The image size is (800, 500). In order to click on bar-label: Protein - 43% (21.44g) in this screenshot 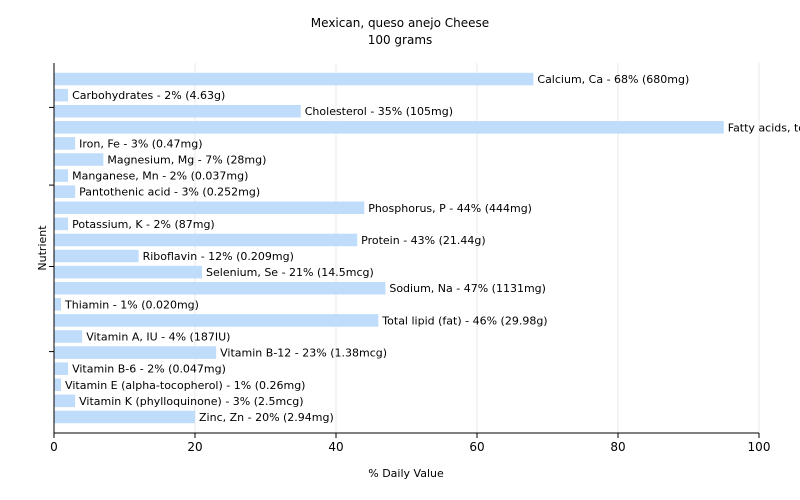, I will do `click(423, 240)`.